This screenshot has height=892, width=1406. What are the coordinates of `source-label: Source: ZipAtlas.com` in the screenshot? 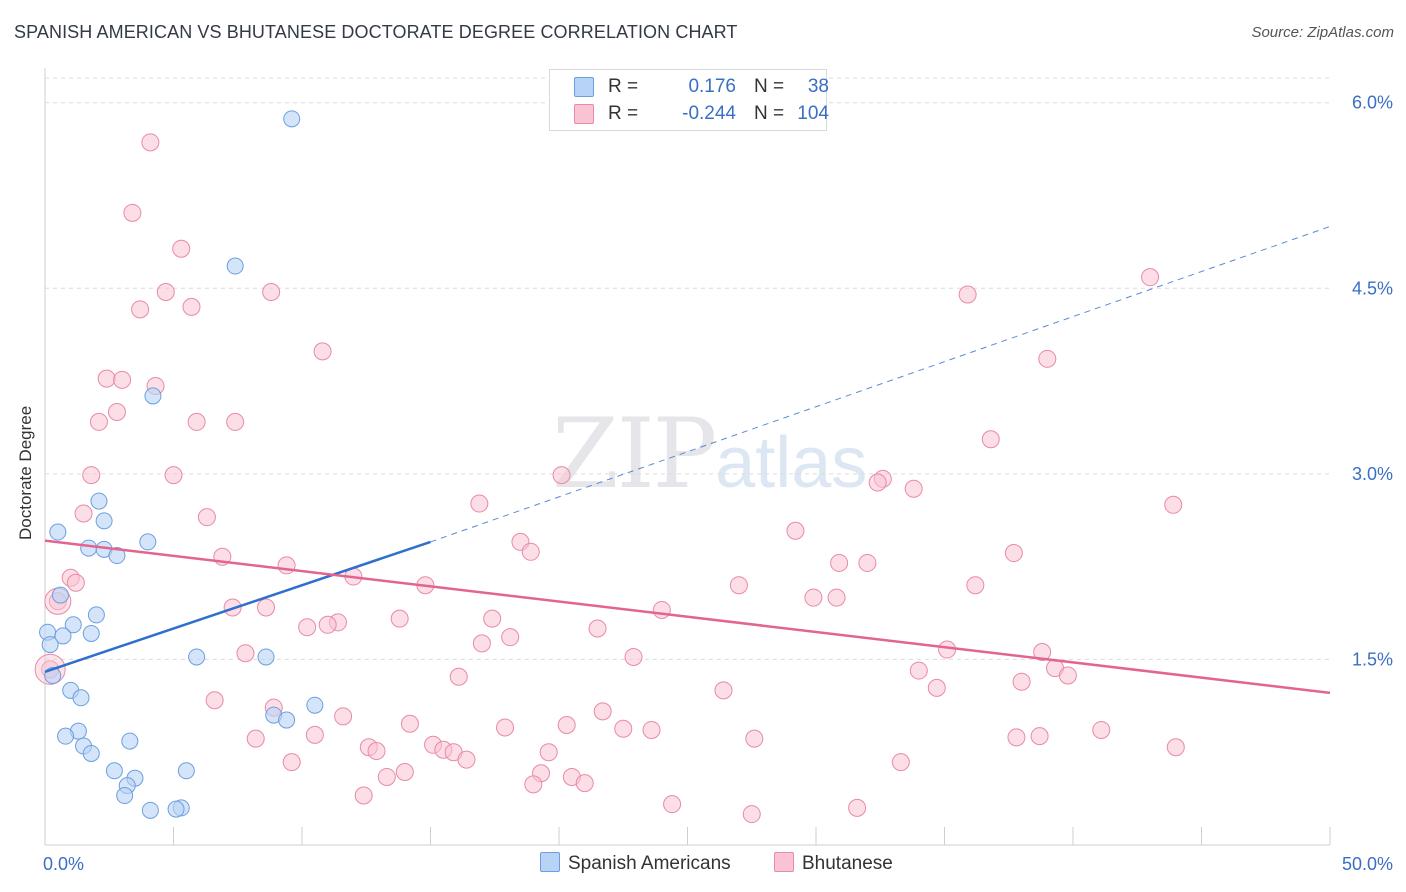 It's located at (1322, 32).